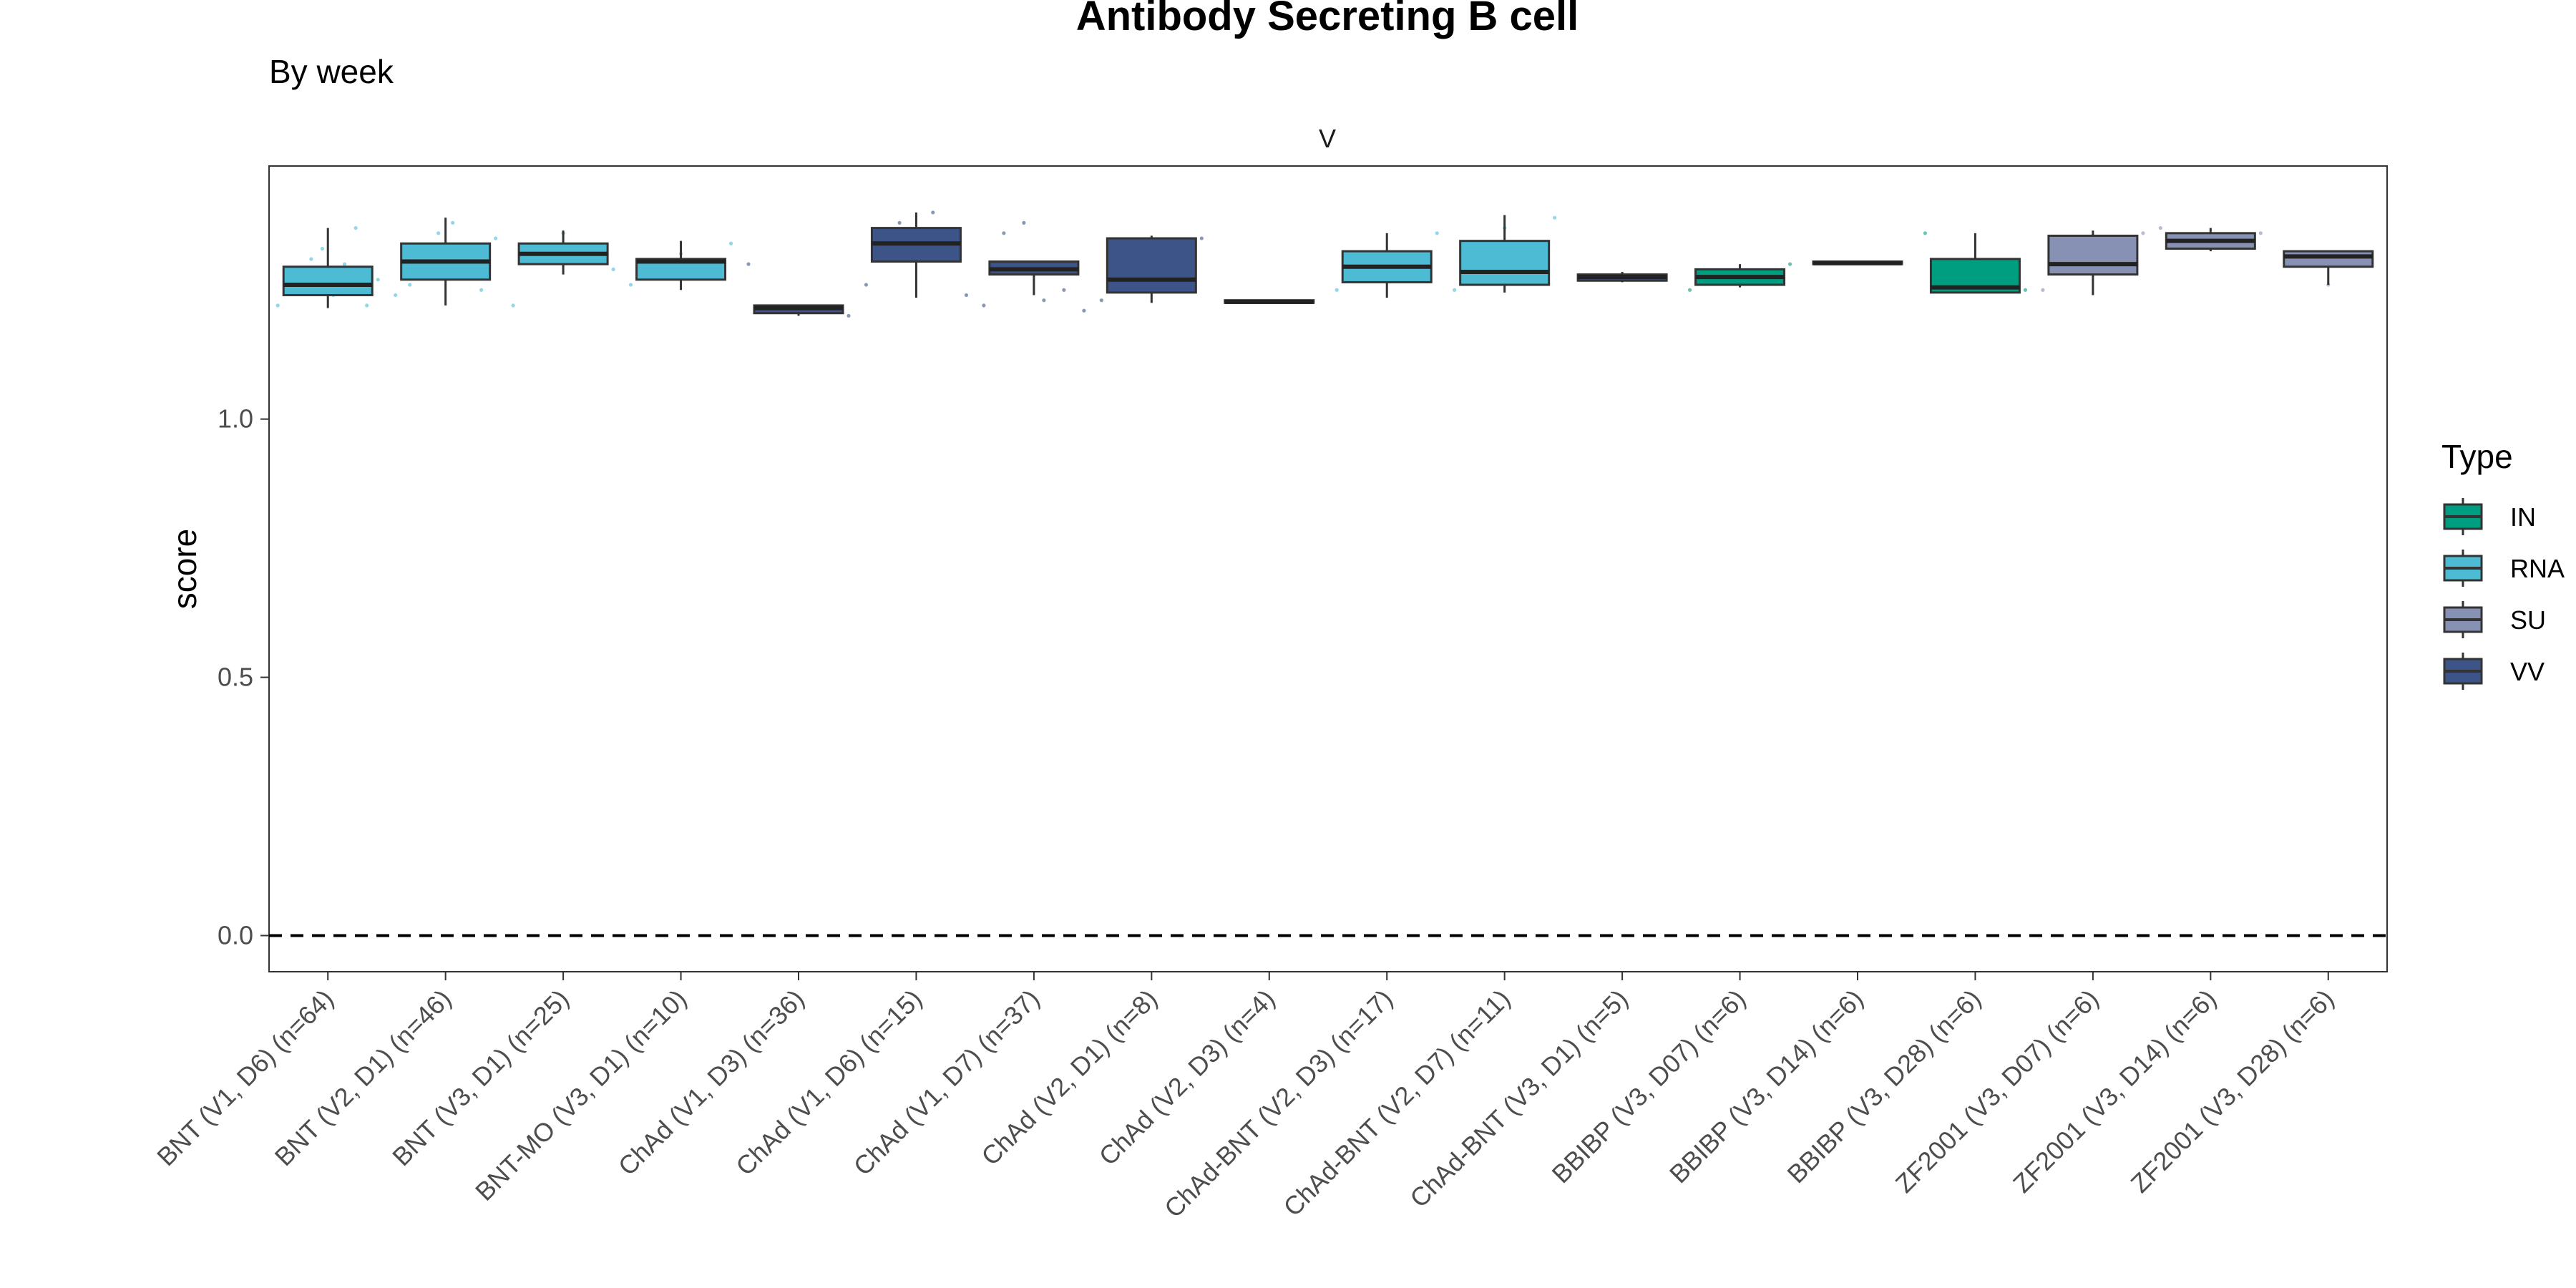 This screenshot has width=2576, height=1288. I want to click on chart-title: Antibody Secreting B cell, so click(1327, 19).